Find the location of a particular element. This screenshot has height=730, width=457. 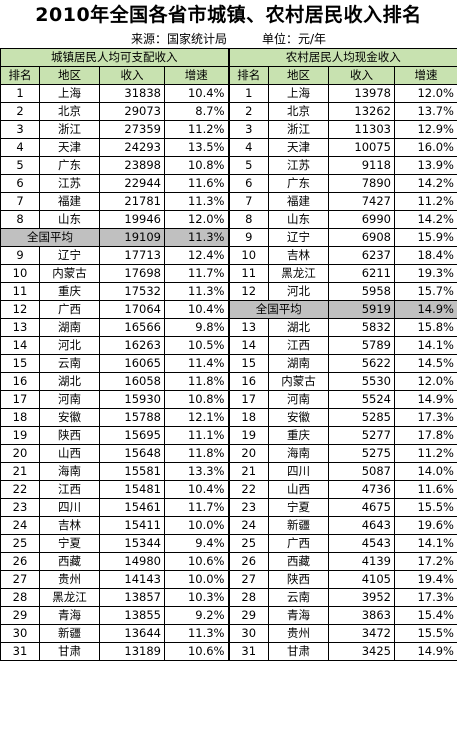

rural-region-cell: 北京 is located at coordinates (298, 111).